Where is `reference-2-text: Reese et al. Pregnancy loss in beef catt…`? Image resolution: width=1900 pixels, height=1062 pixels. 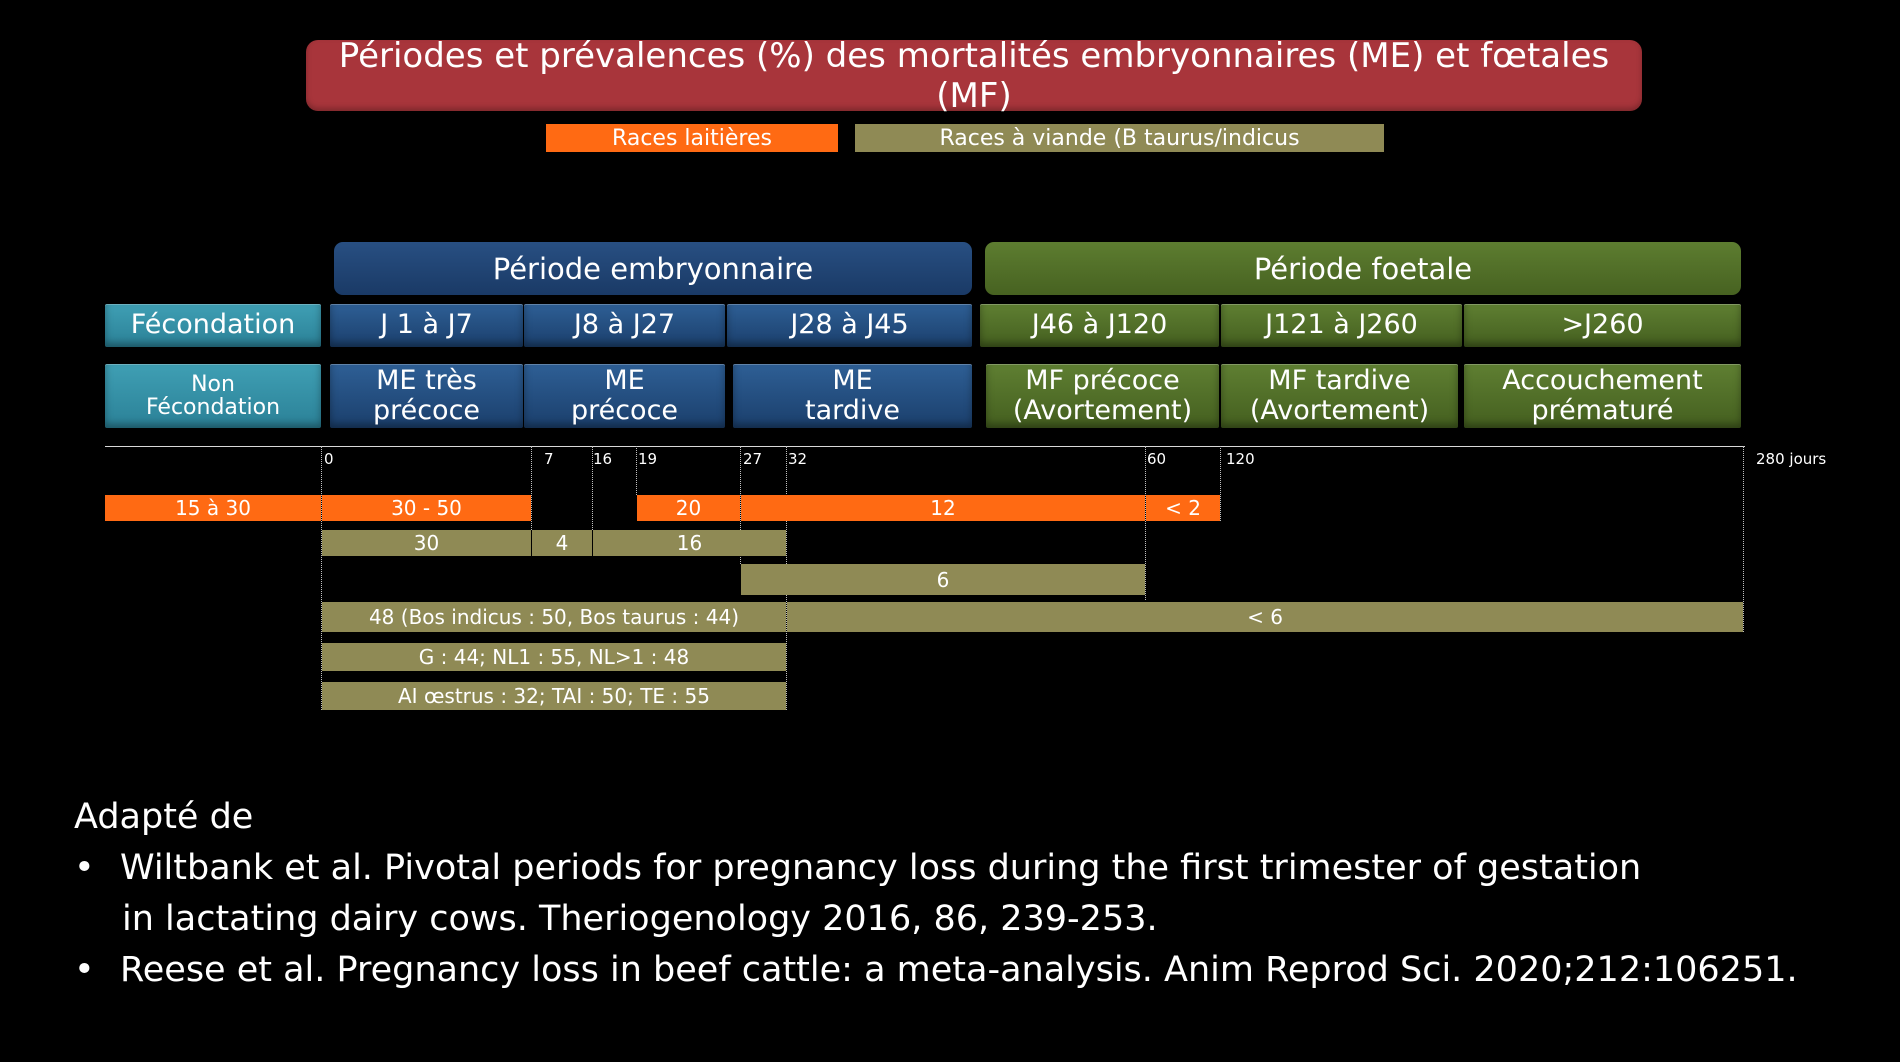
reference-2-text: Reese et al. Pregnancy loss in beef catt… is located at coordinates (959, 970).